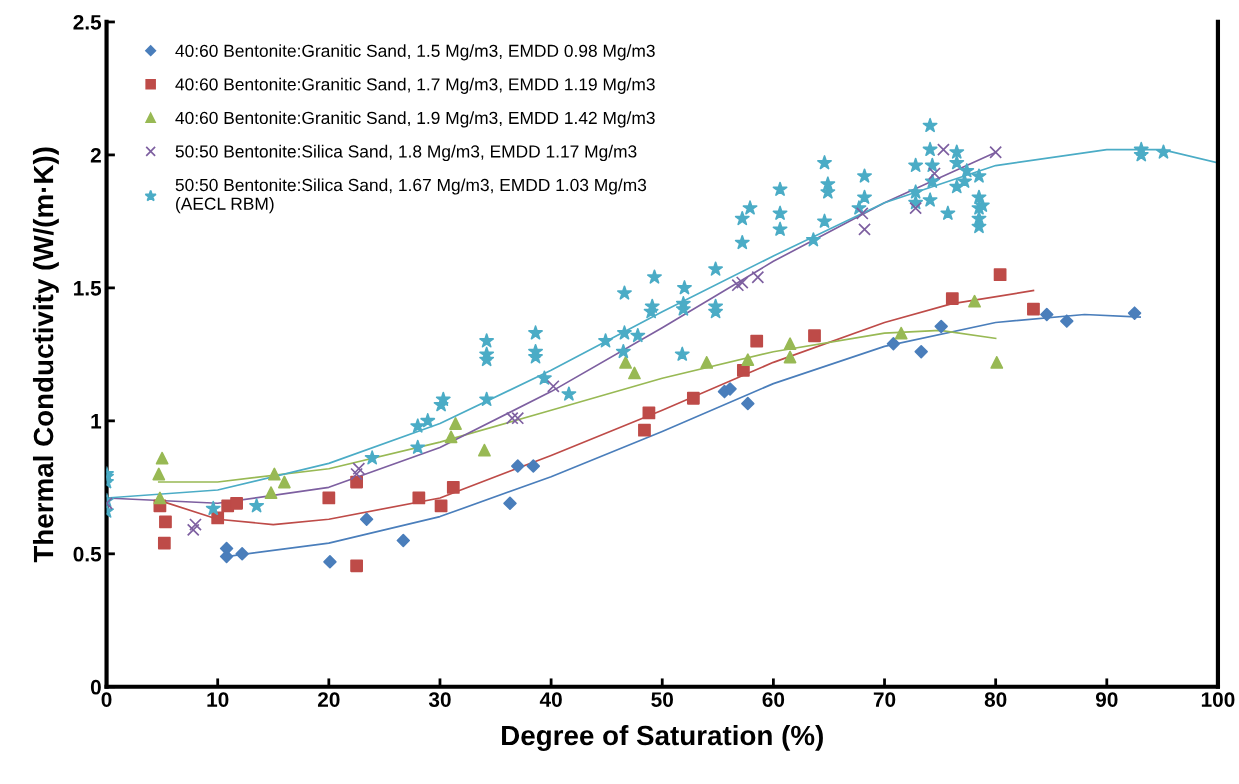 This screenshot has width=1239, height=784. What do you see at coordinates (662, 699) in the screenshot?
I see `x-tick-label: 50` at bounding box center [662, 699].